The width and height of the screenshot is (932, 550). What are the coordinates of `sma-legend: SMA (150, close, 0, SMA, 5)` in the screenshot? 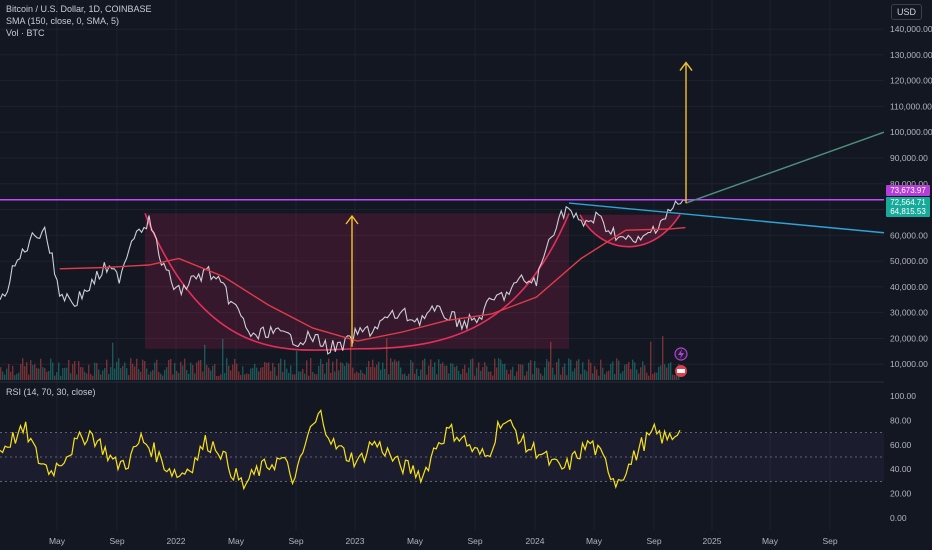 It's located at (63, 21).